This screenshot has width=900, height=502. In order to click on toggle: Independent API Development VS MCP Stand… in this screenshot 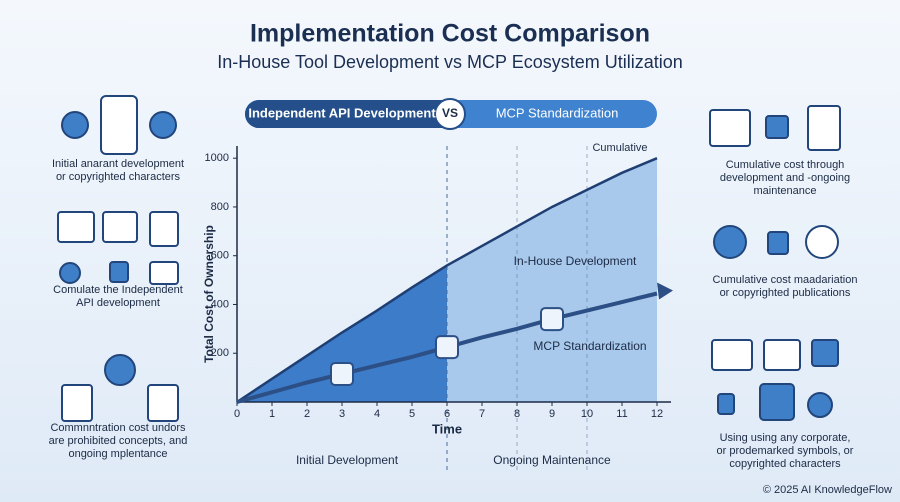, I will do `click(451, 114)`.